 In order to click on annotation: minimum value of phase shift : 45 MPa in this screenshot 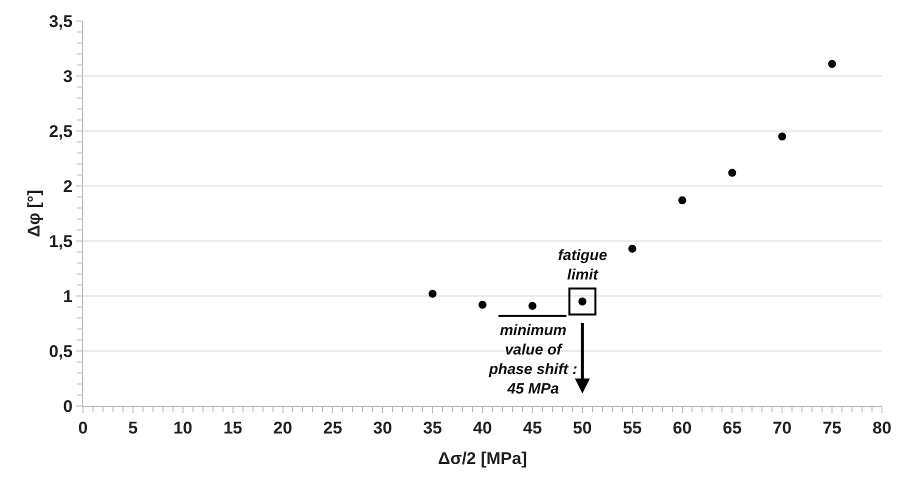, I will do `click(533, 360)`.